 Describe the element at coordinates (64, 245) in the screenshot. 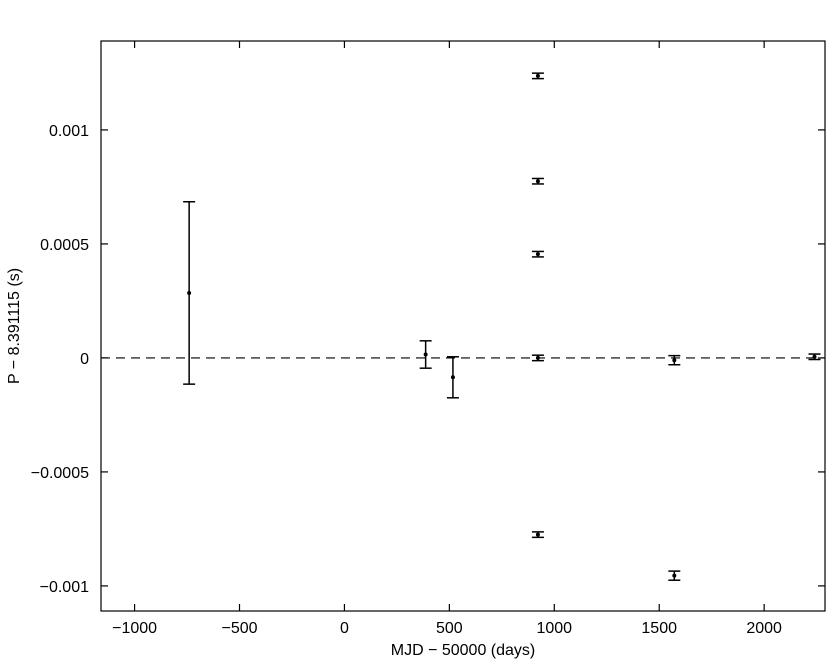

I see `y-tick-label: 0.0005` at that location.